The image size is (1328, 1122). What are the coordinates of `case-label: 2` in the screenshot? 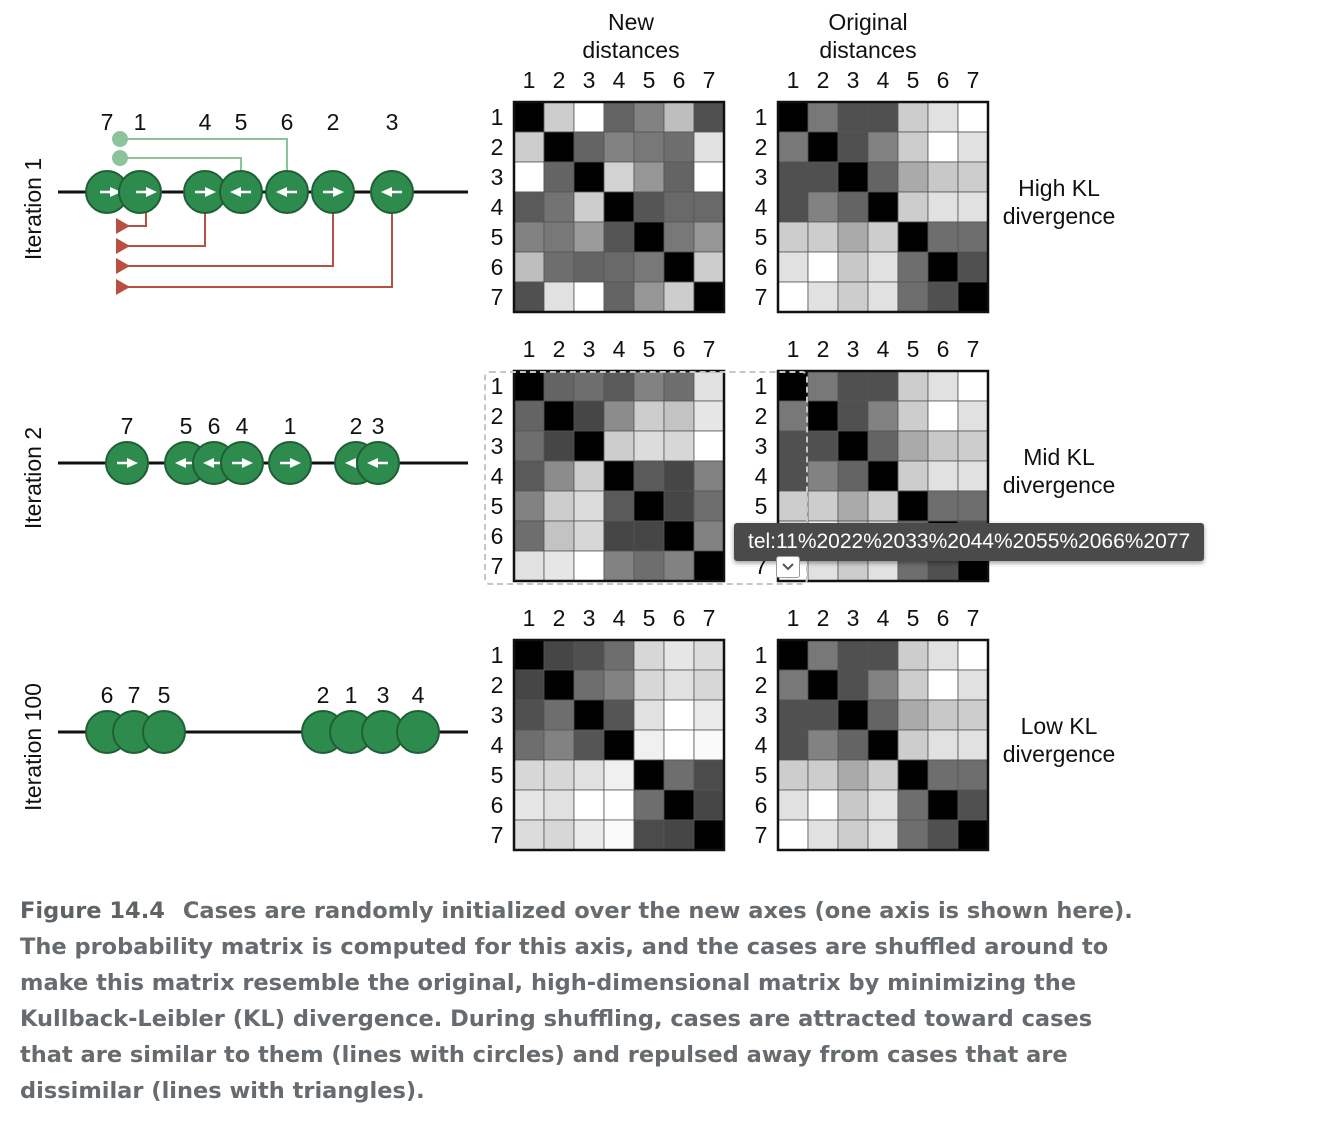 It's located at (323, 695).